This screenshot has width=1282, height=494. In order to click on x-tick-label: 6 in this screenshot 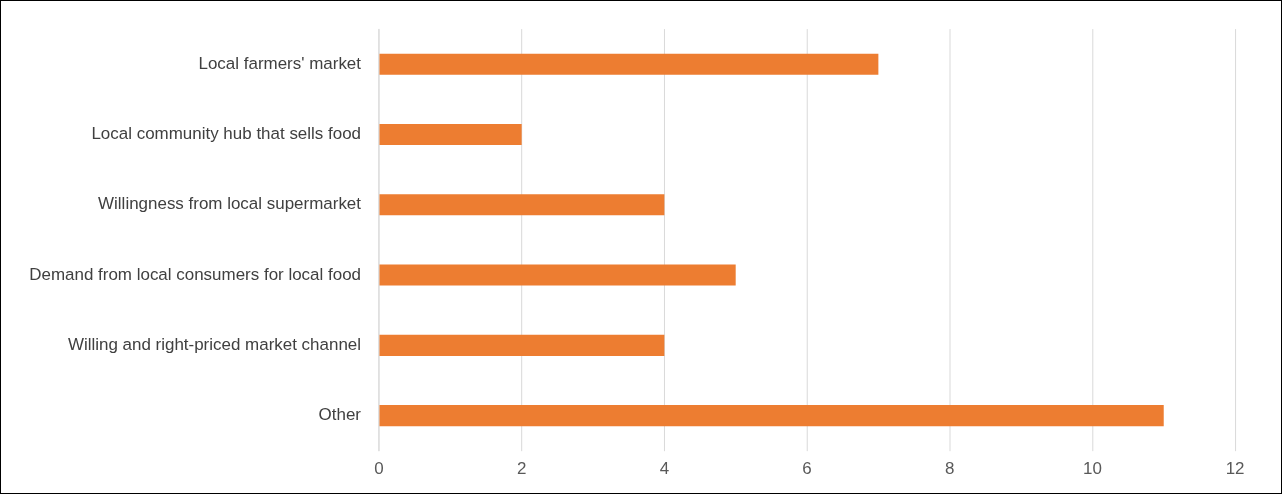, I will do `click(807, 468)`.